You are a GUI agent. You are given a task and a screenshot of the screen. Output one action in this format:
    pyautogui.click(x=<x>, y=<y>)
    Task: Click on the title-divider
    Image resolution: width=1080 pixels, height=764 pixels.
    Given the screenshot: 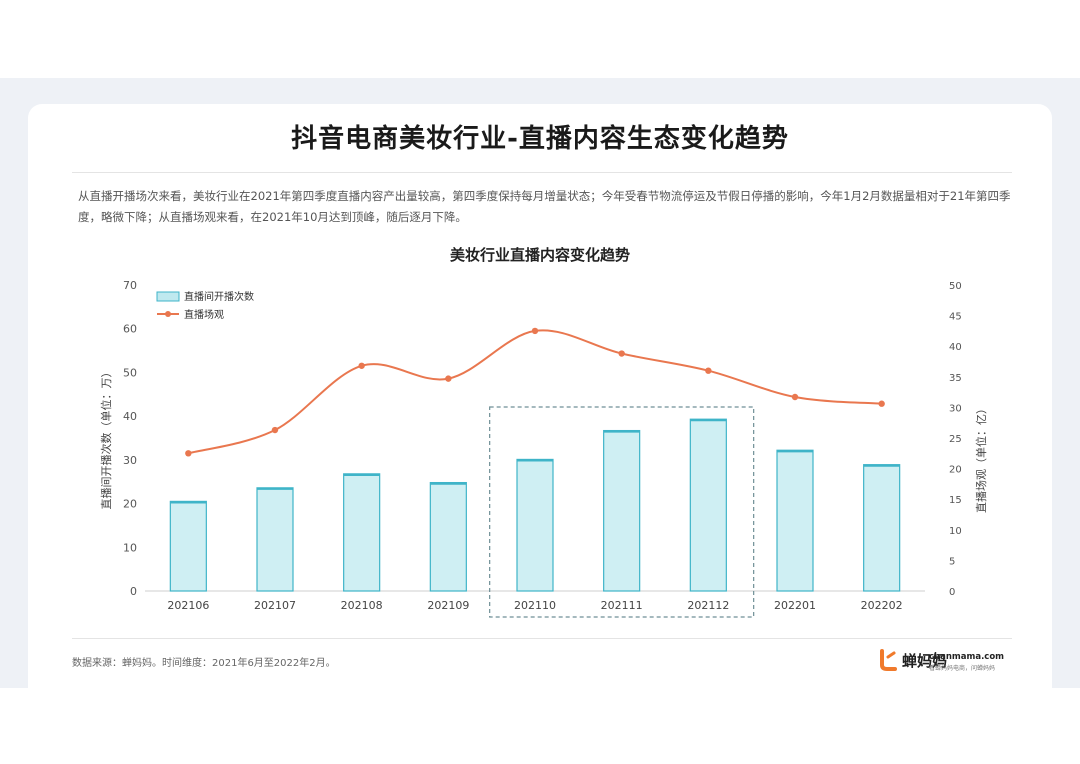 What is the action you would take?
    pyautogui.click(x=542, y=172)
    